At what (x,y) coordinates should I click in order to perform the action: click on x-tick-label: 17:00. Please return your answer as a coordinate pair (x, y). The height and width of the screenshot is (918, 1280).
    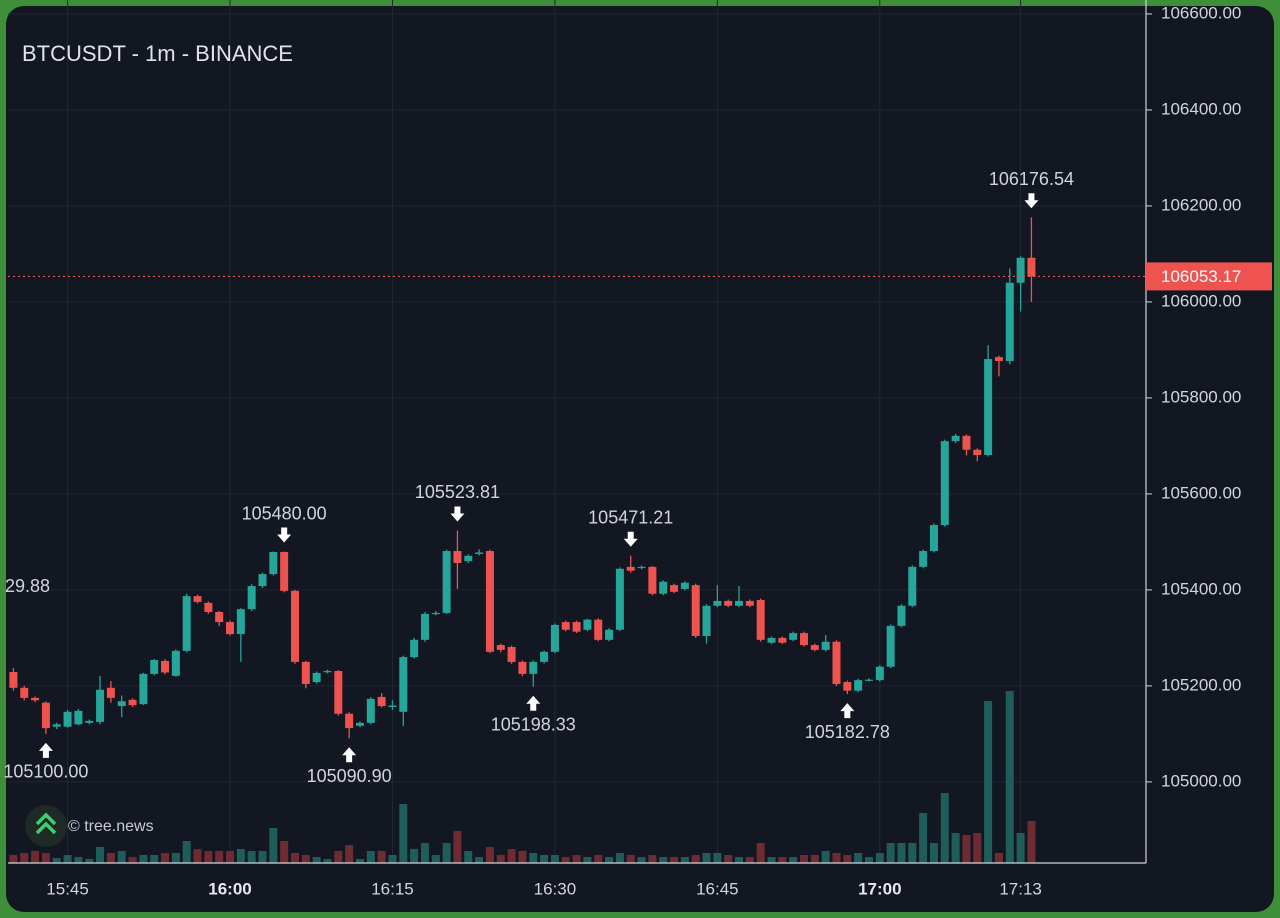
    Looking at the image, I should click on (879, 888).